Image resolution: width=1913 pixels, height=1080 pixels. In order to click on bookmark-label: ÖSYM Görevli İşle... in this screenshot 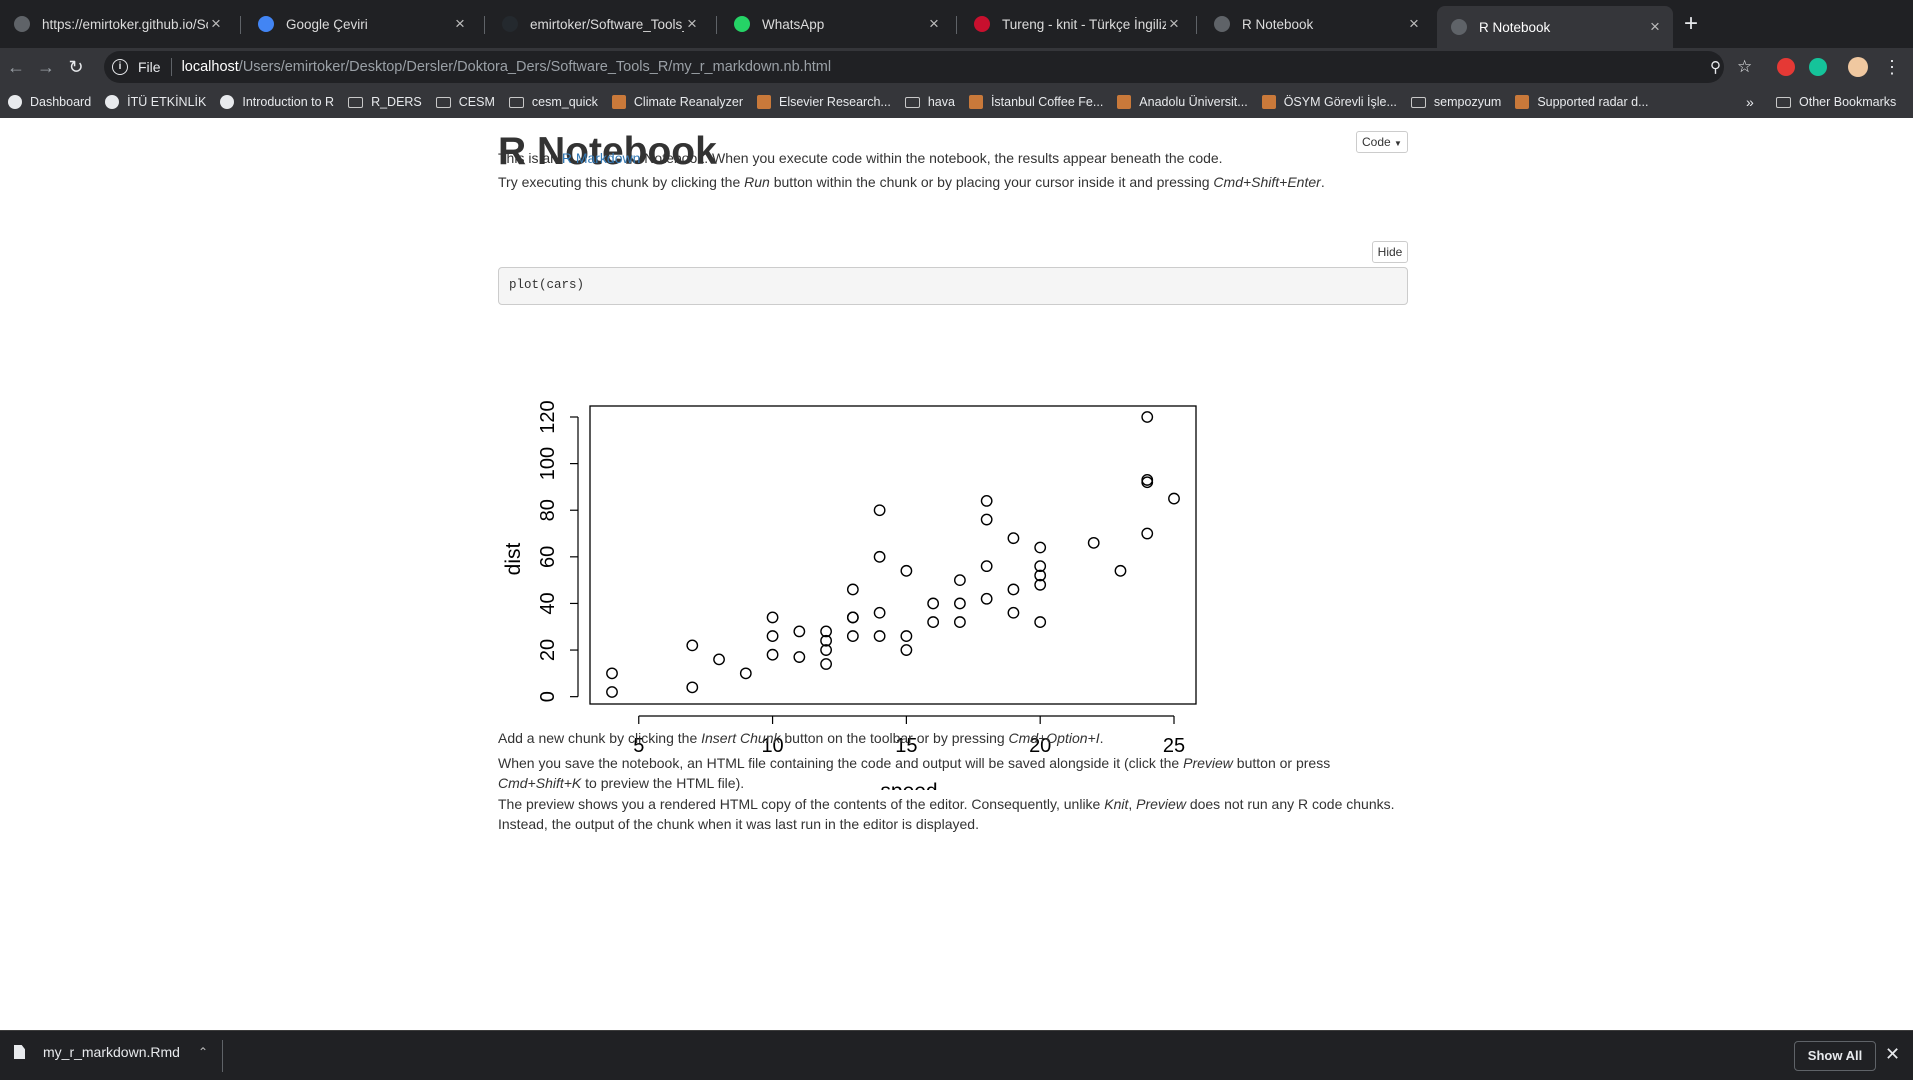, I will do `click(1340, 102)`.